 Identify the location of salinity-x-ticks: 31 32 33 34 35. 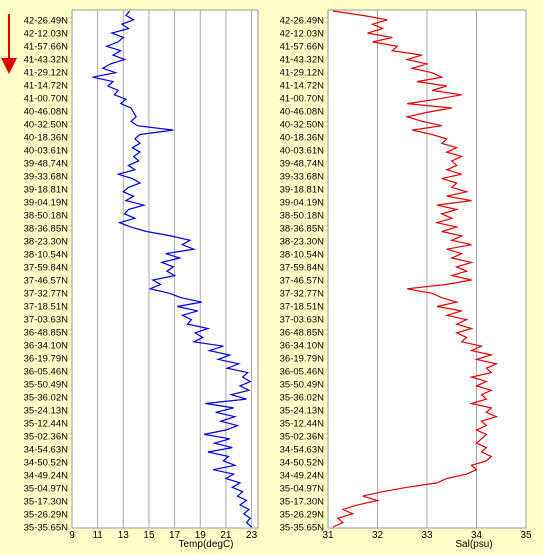
(427, 535).